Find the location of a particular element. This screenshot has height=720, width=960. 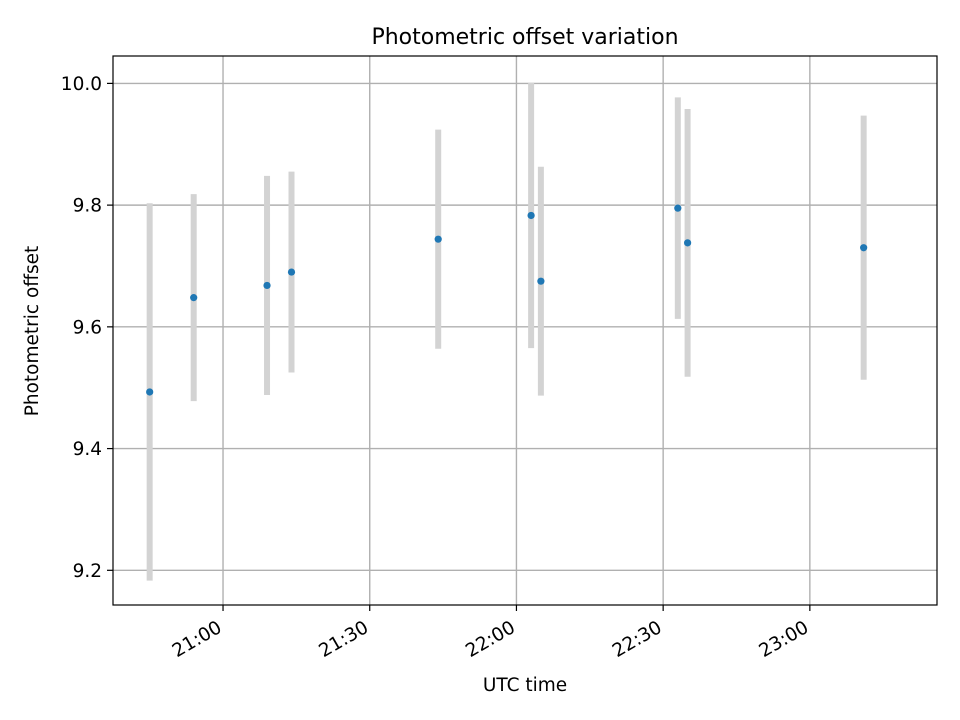

chart-title: Photometric offset variation is located at coordinates (524, 37).